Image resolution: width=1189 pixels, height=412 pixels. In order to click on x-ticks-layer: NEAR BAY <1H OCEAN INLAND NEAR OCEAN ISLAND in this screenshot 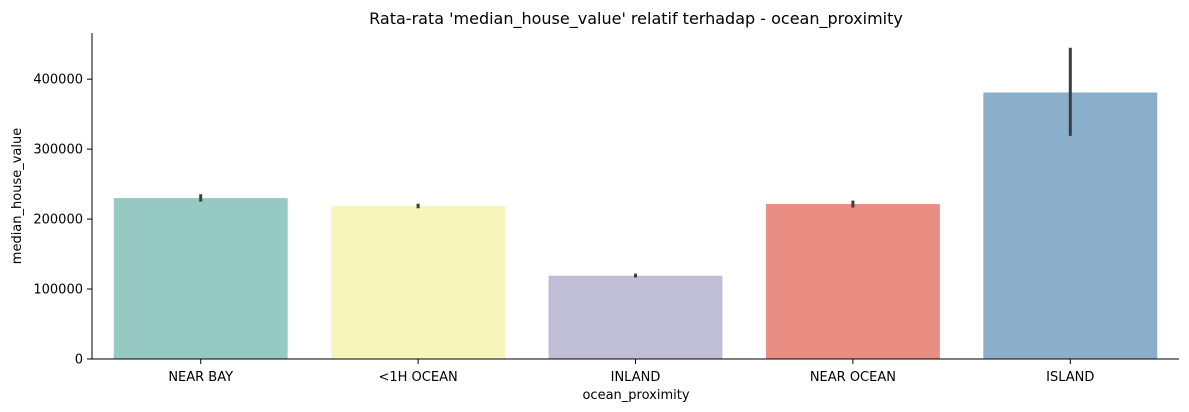, I will do `click(631, 372)`.